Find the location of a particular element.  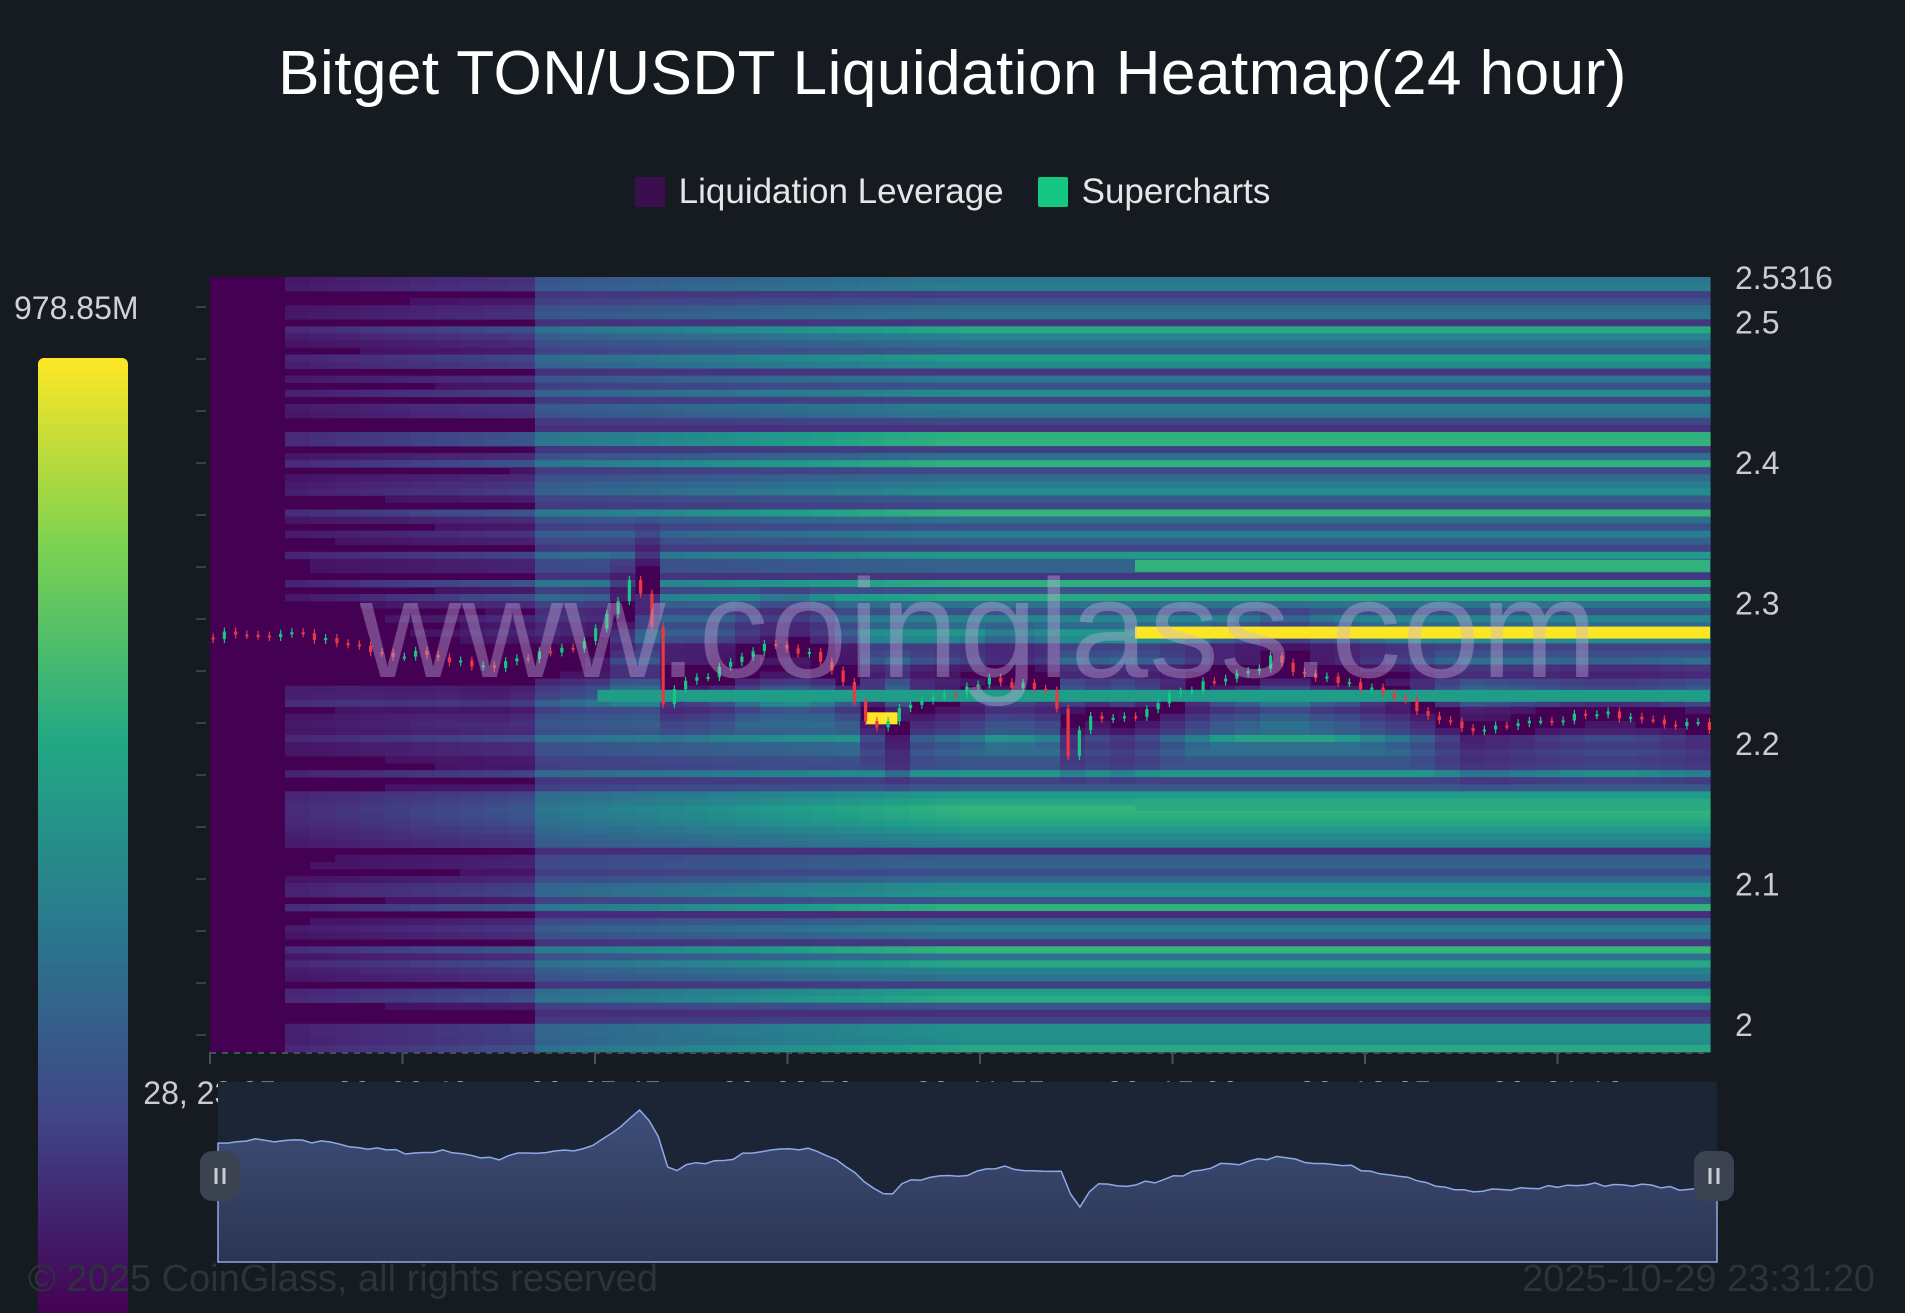

legend-item-liquidation-leverage: Liquidation Leverage is located at coordinates (819, 192).